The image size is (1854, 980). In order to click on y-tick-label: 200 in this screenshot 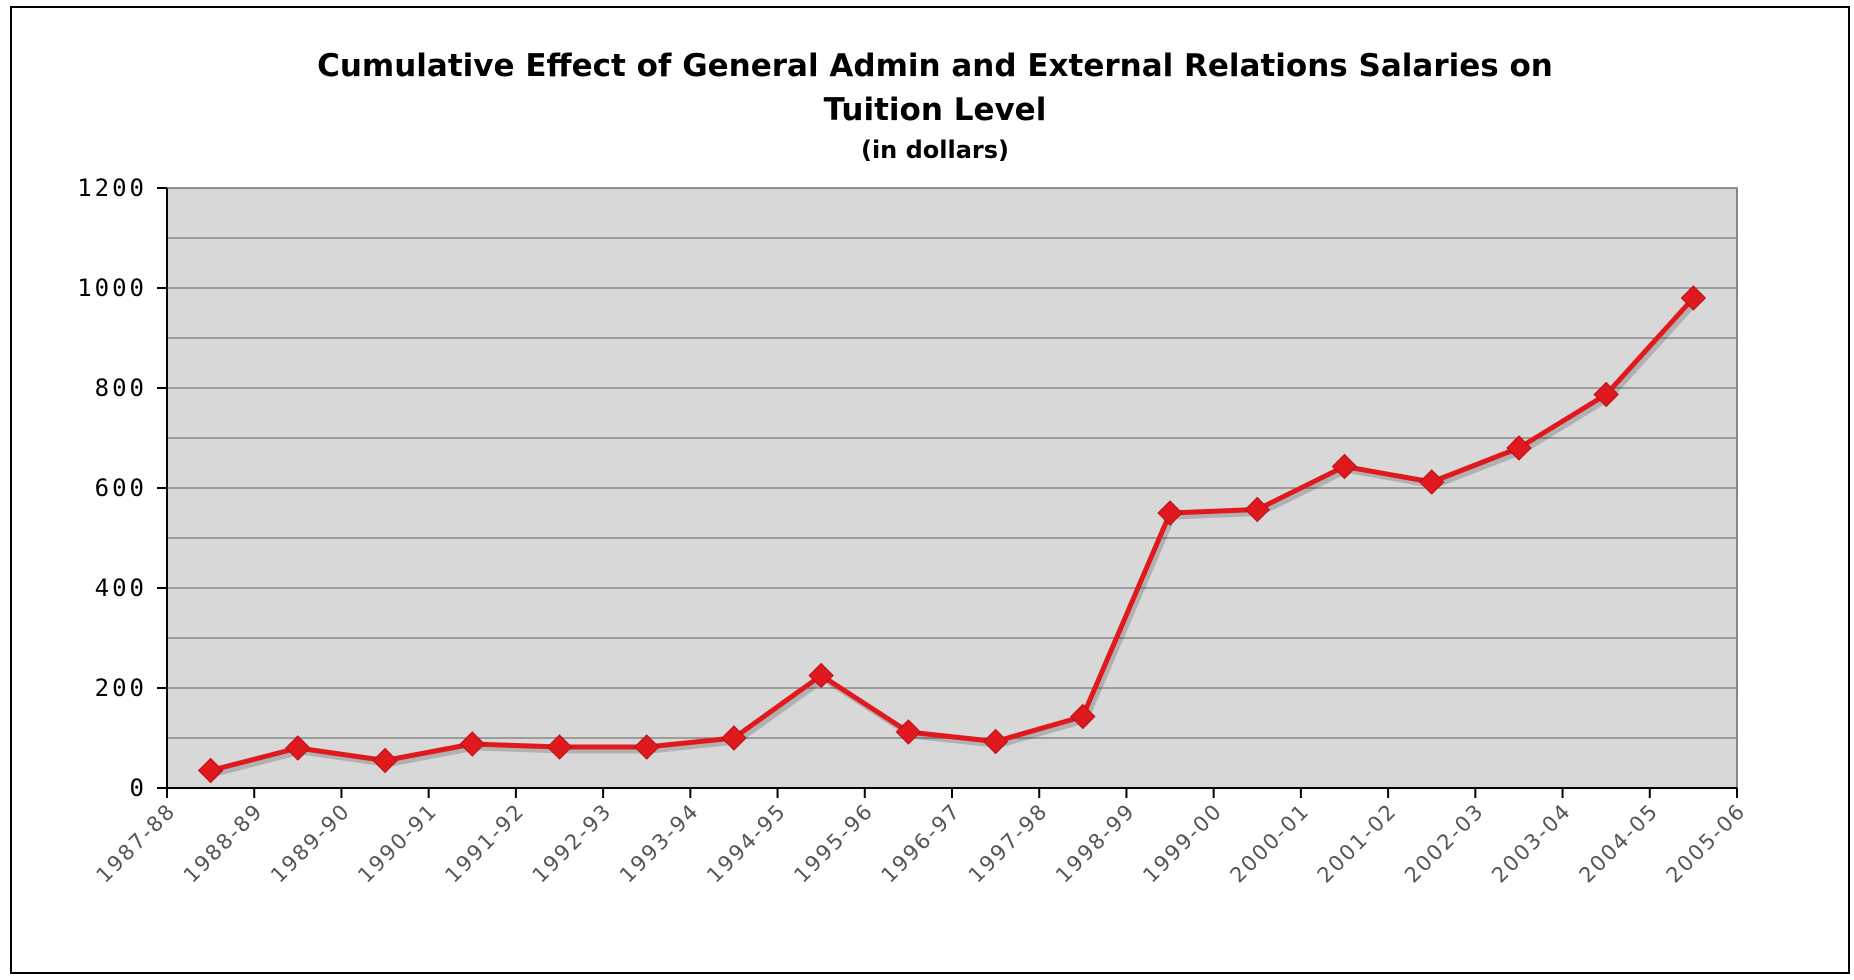, I will do `click(121, 688)`.